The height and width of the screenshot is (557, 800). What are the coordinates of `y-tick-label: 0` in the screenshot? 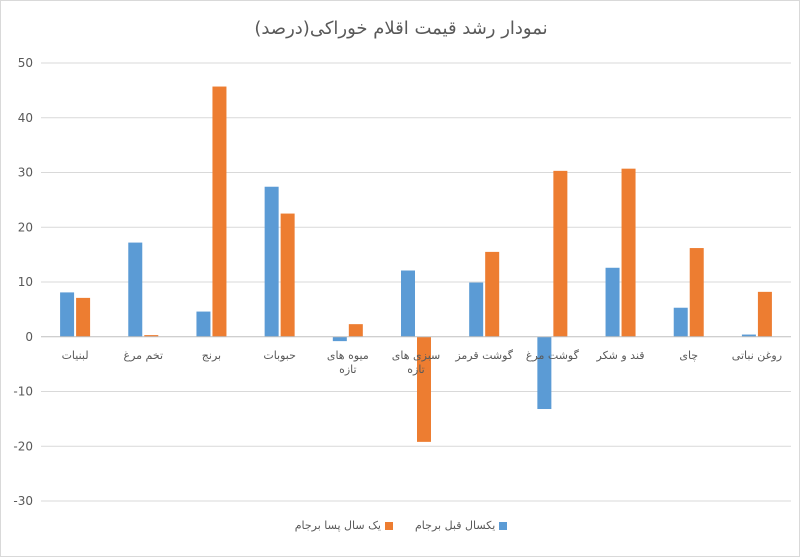 It's located at (29, 337).